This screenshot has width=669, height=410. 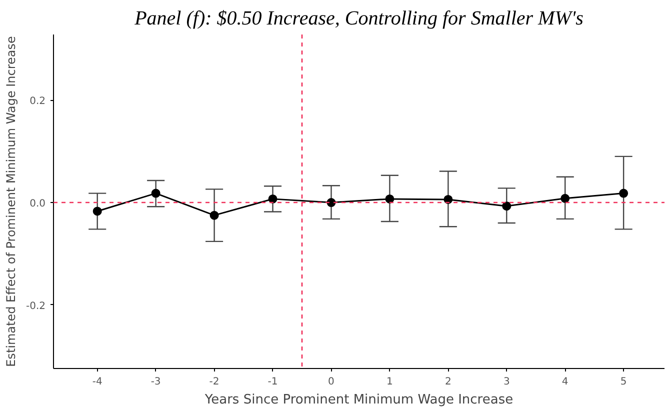 I want to click on chart-title: Panel (f): $0.50 Increase, Controlling for Smaller MW's, so click(x=359, y=19).